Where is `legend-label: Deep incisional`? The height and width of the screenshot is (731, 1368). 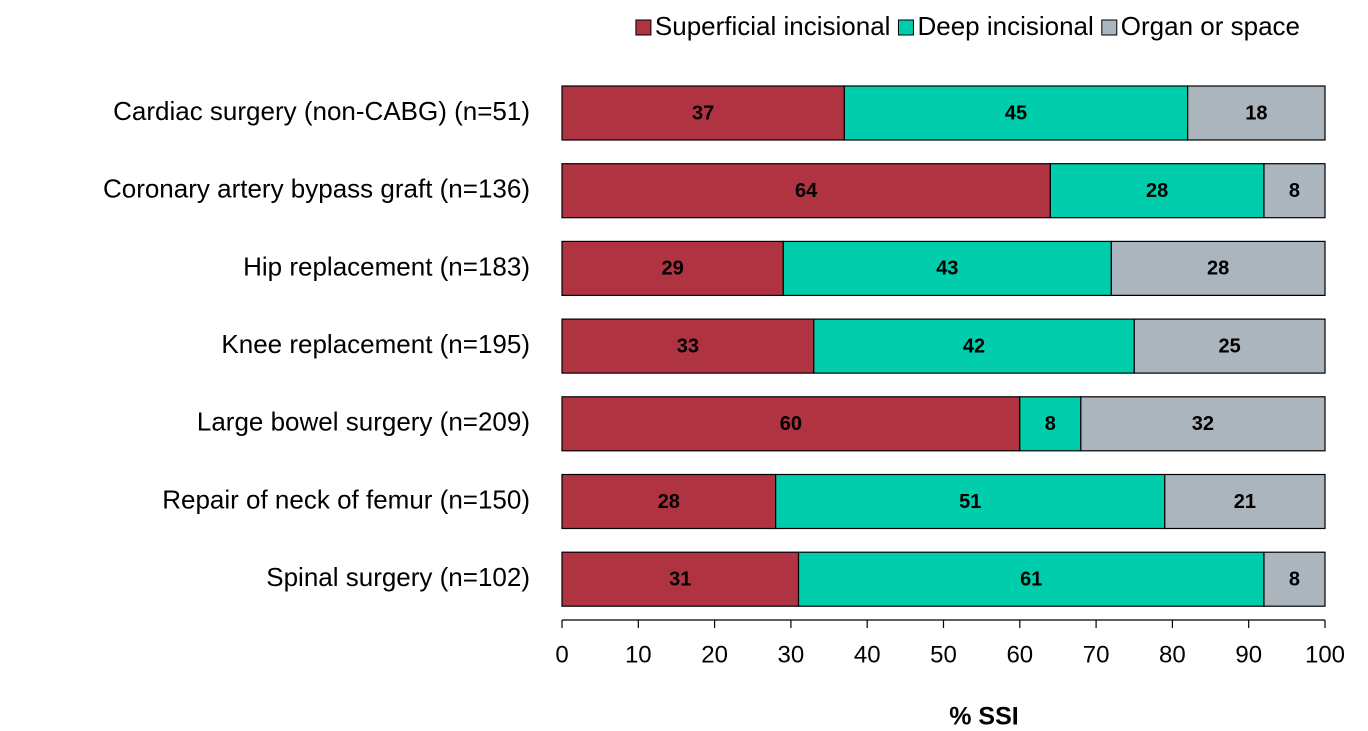 legend-label: Deep incisional is located at coordinates (1005, 26).